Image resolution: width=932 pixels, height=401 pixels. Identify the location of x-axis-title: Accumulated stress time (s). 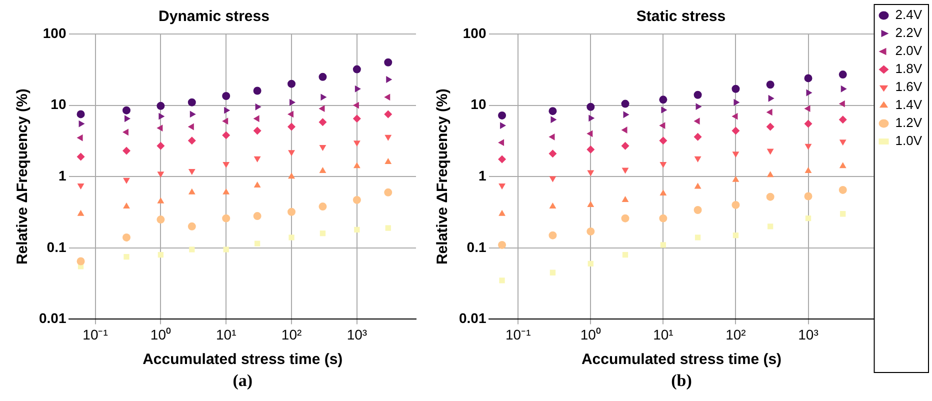
(681, 359).